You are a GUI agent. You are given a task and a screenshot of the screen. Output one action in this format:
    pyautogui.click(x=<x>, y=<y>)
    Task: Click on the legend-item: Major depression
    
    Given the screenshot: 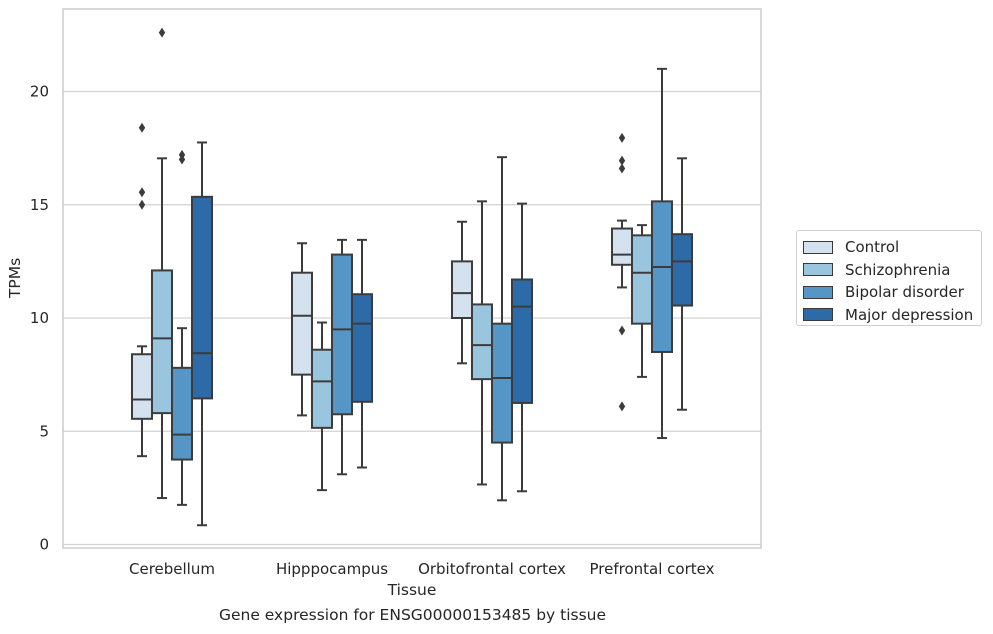 What is the action you would take?
    pyautogui.click(x=892, y=315)
    